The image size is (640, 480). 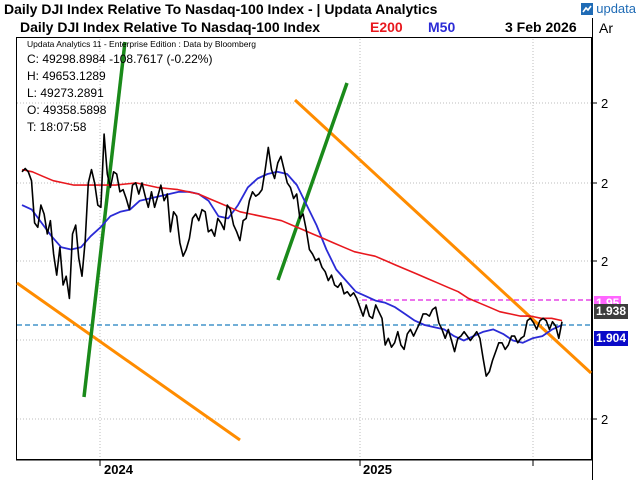 I want to click on info-close: C: 49298.8984 -108.7617 (-0.22%), so click(x=119, y=59).